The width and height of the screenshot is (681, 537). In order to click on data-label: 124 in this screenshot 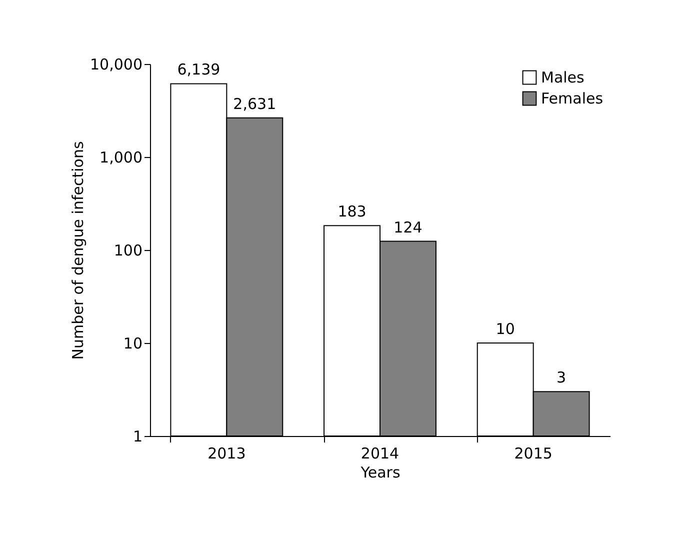, I will do `click(408, 227)`.